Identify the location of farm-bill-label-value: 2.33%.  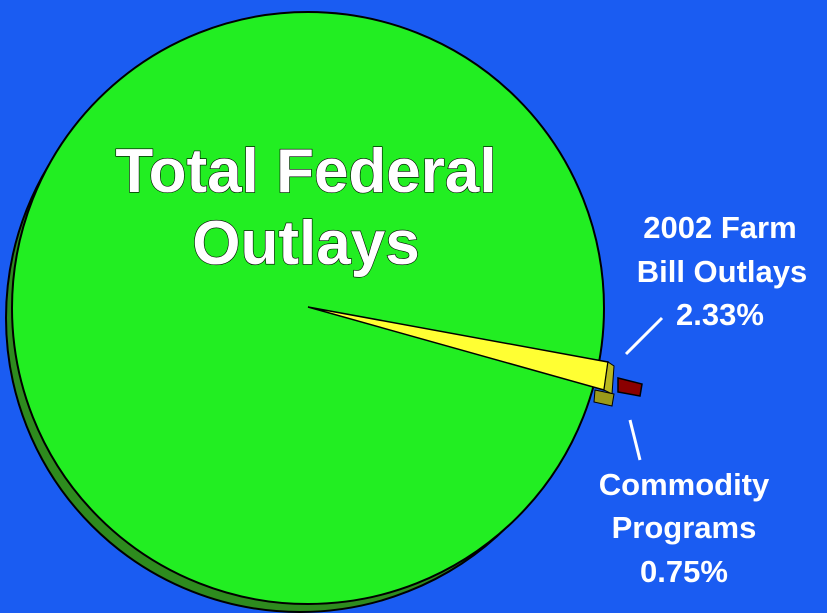
(720, 314).